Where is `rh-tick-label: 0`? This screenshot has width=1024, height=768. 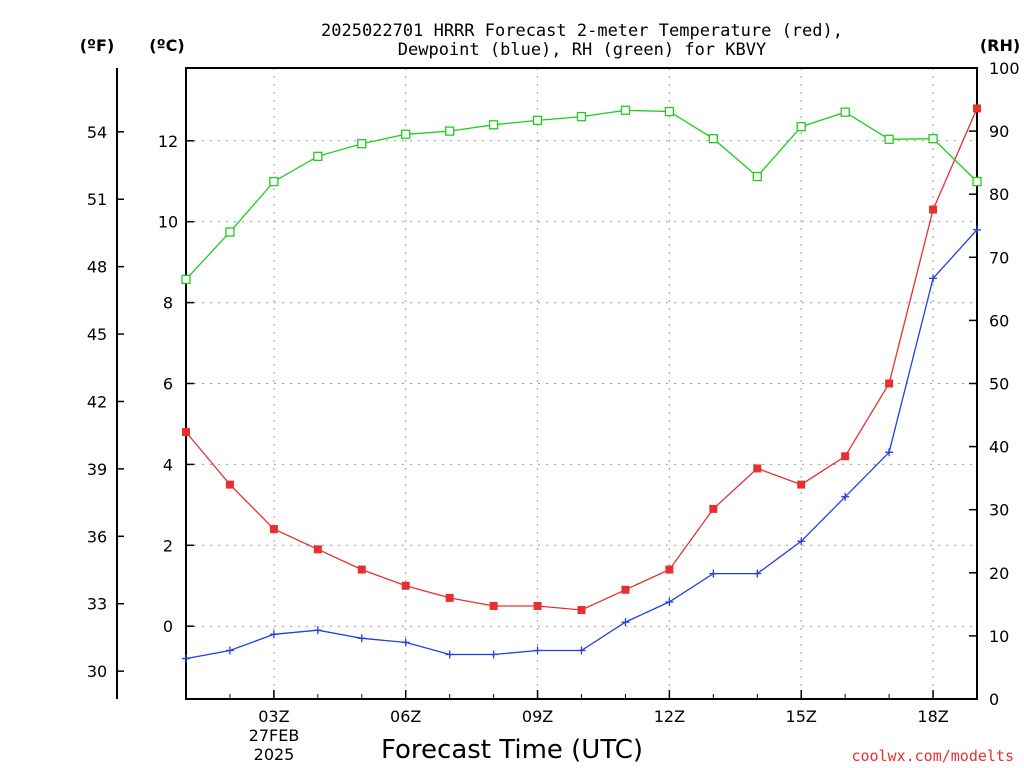
rh-tick-label: 0 is located at coordinates (994, 699).